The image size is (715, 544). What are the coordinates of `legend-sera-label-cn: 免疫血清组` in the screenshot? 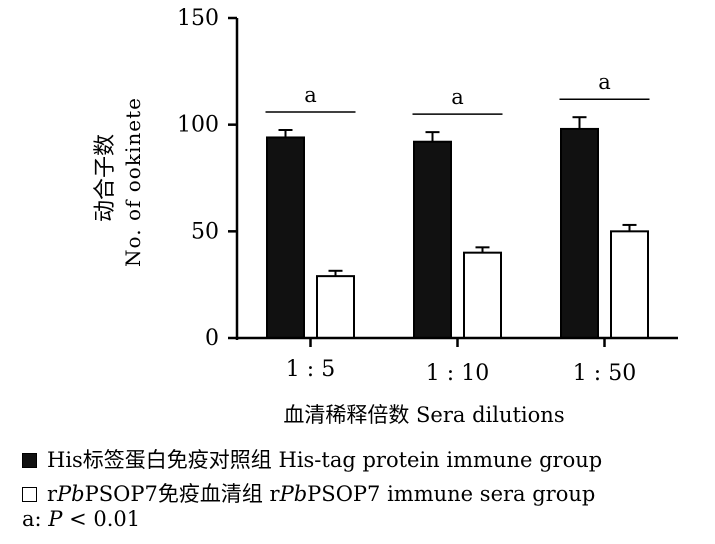 It's located at (210, 494).